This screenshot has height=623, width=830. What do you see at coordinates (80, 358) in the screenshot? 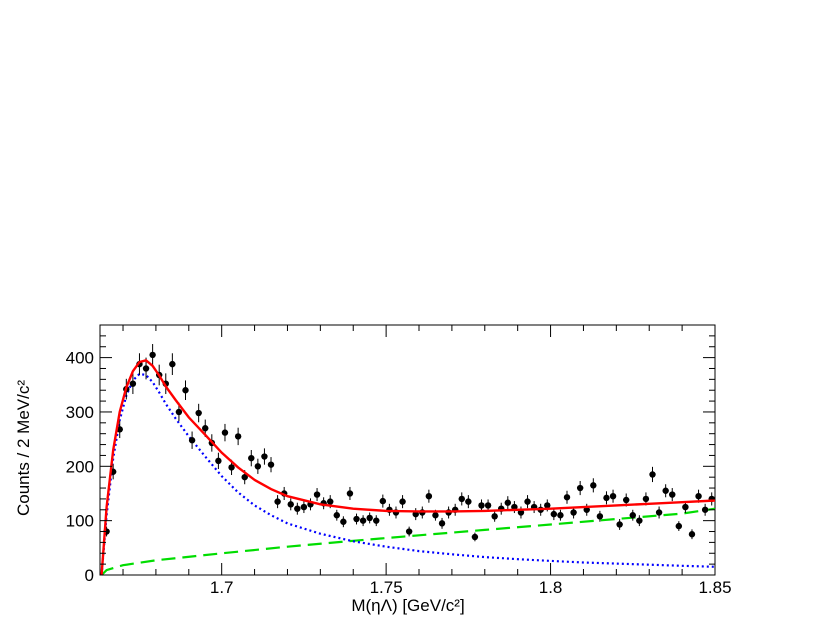
I see `y-tick-label: 400` at bounding box center [80, 358].